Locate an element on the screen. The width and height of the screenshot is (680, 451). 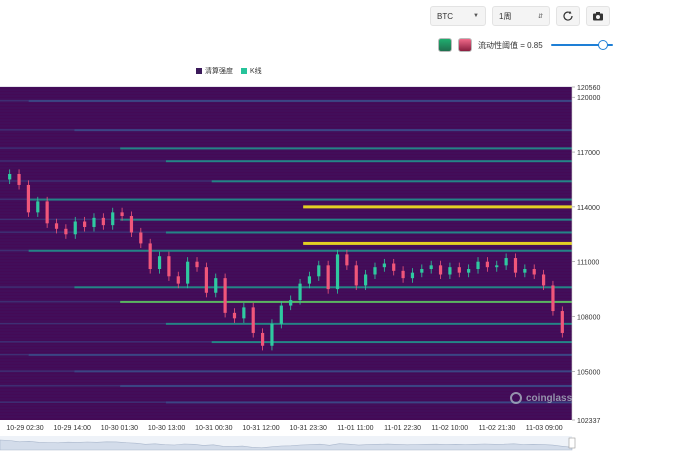
chart-legend: 清算强度 K线 is located at coordinates (229, 71).